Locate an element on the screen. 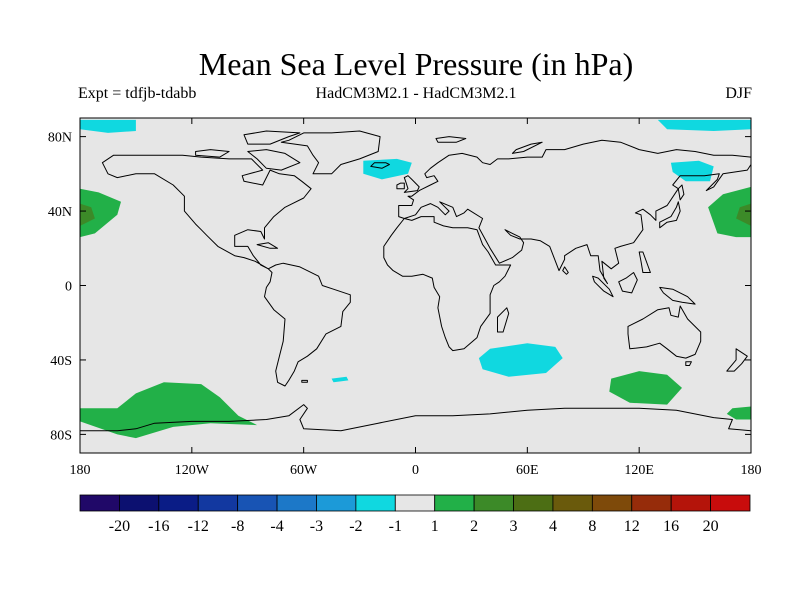 Image resolution: width=800 pixels, height=600 pixels. anomaly-arctic-low-west is located at coordinates (108, 126).